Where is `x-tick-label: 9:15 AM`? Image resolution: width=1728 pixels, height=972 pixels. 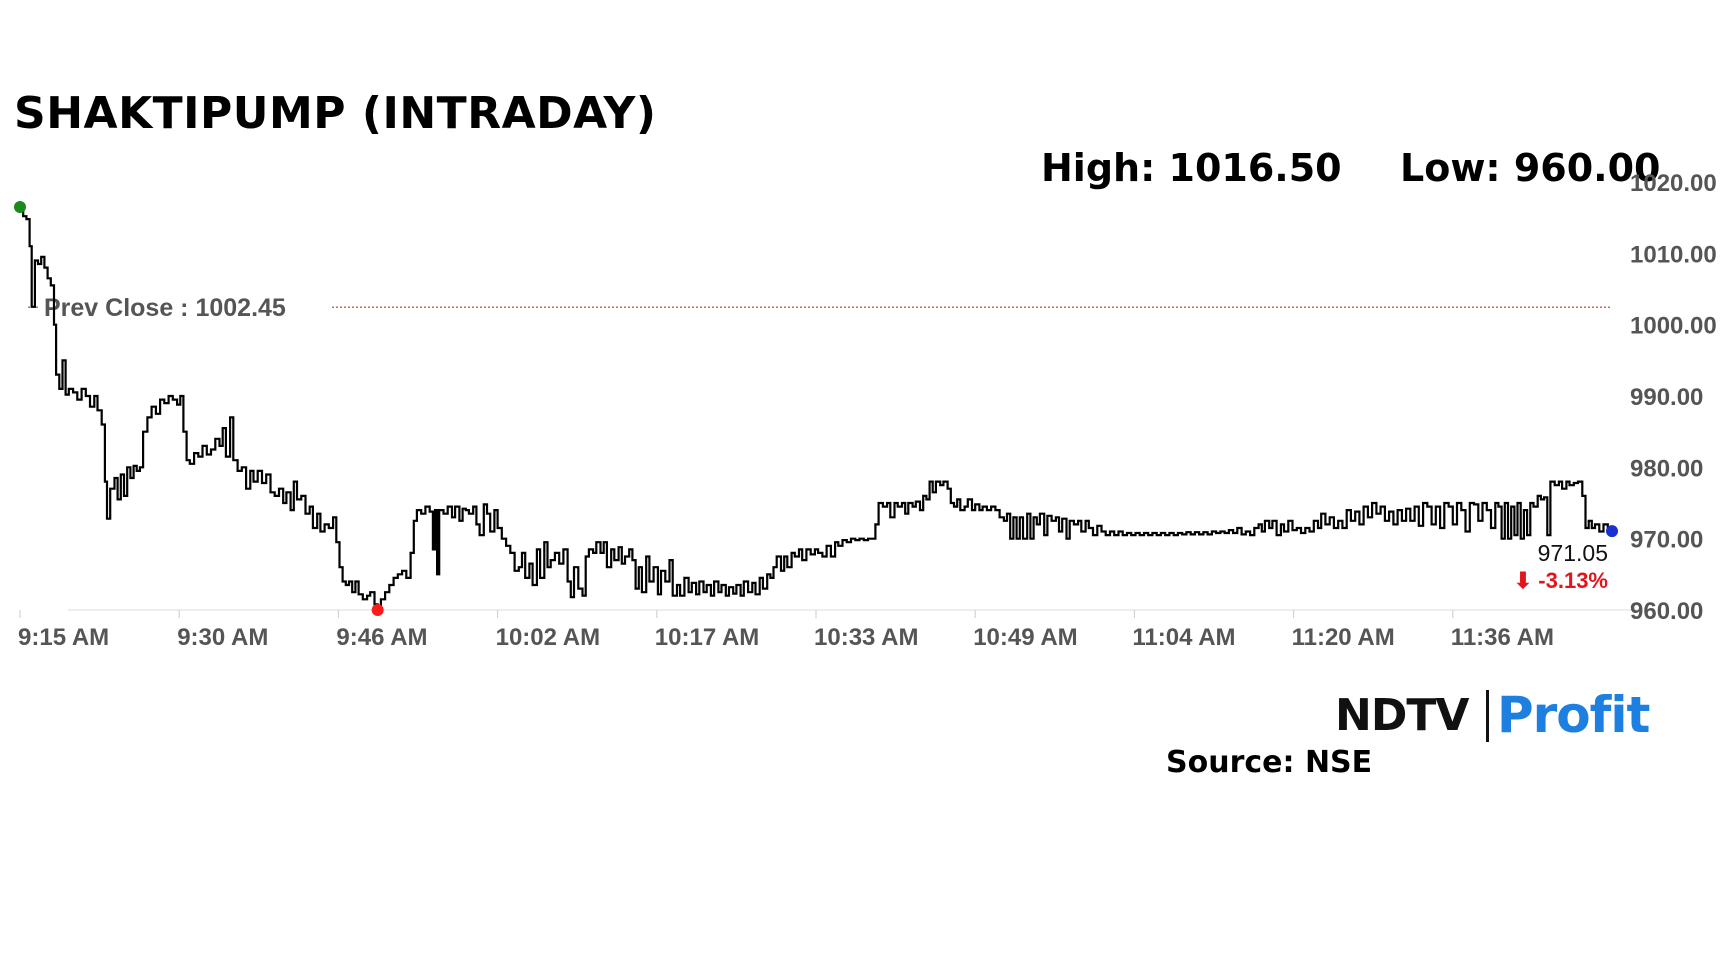 x-tick-label: 9:15 AM is located at coordinates (63, 637).